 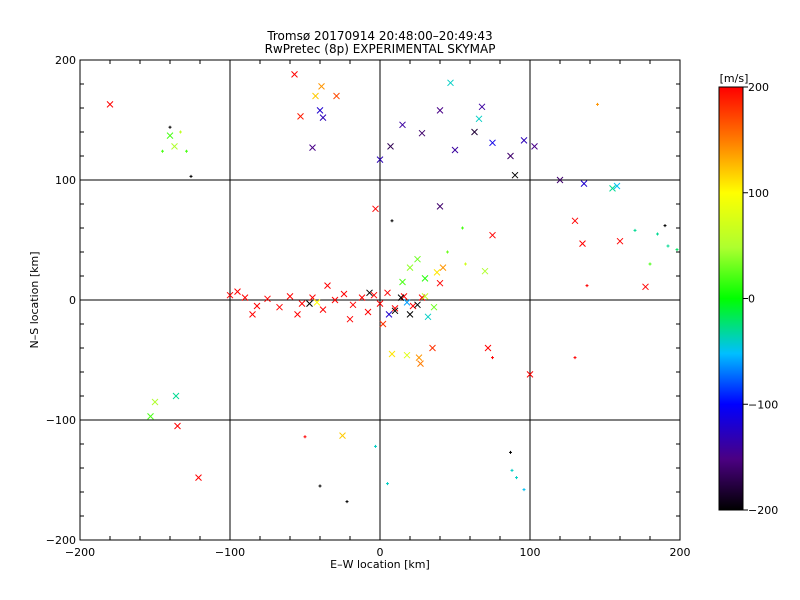 What do you see at coordinates (65, 180) in the screenshot?
I see `y-tick-label: 100` at bounding box center [65, 180].